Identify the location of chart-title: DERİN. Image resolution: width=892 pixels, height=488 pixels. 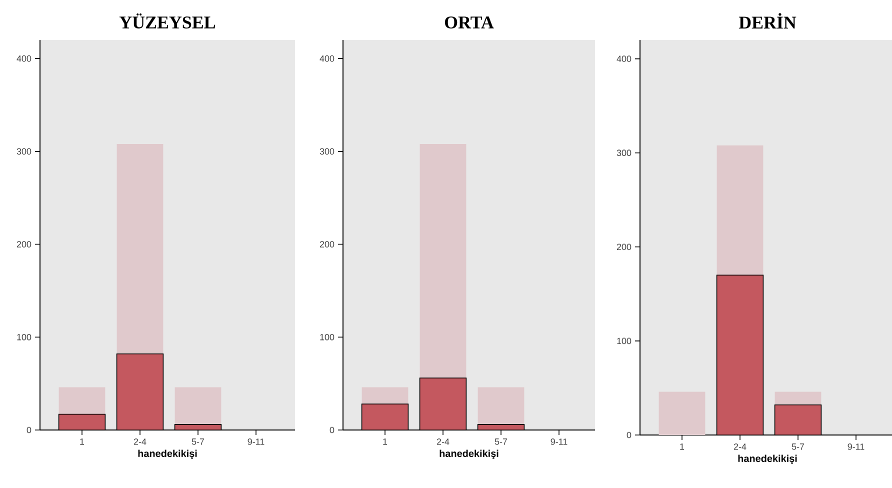
(767, 20).